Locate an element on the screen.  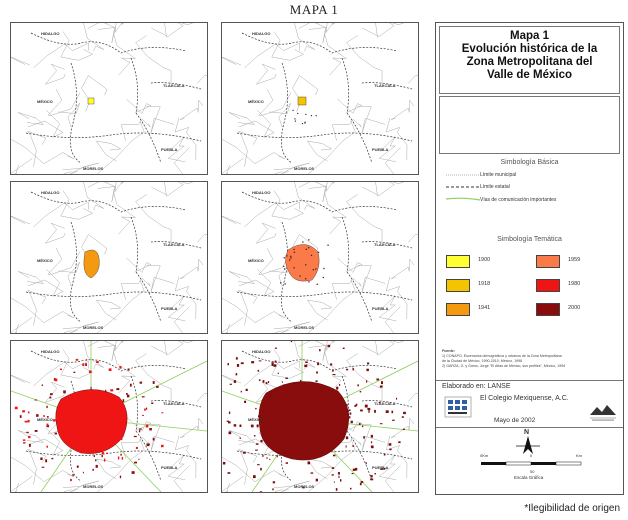
map-panel-2: HIDALGO TLAXCALA MÉXICO PUEBLA MORELOS is located at coordinates (320, 98).